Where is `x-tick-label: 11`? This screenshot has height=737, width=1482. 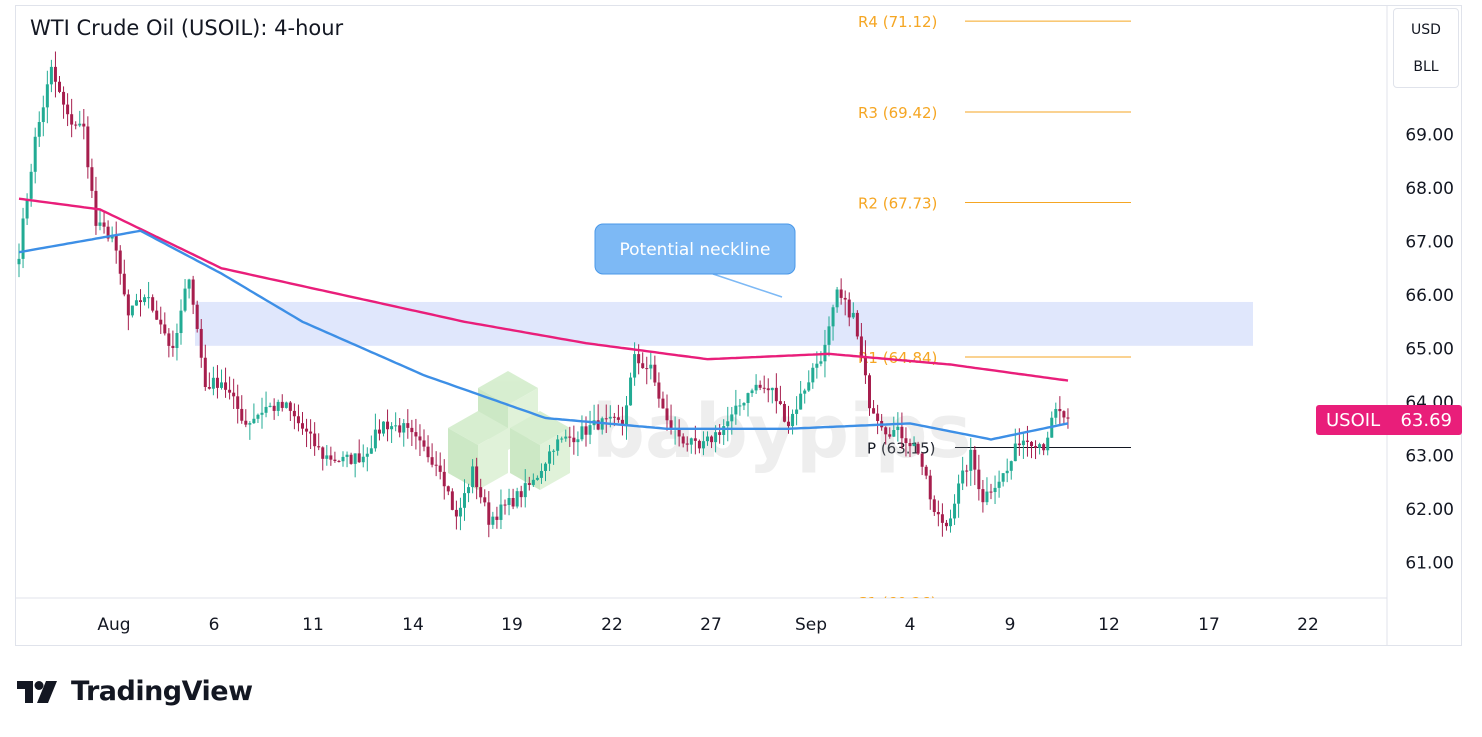
x-tick-label: 11 is located at coordinates (313, 625).